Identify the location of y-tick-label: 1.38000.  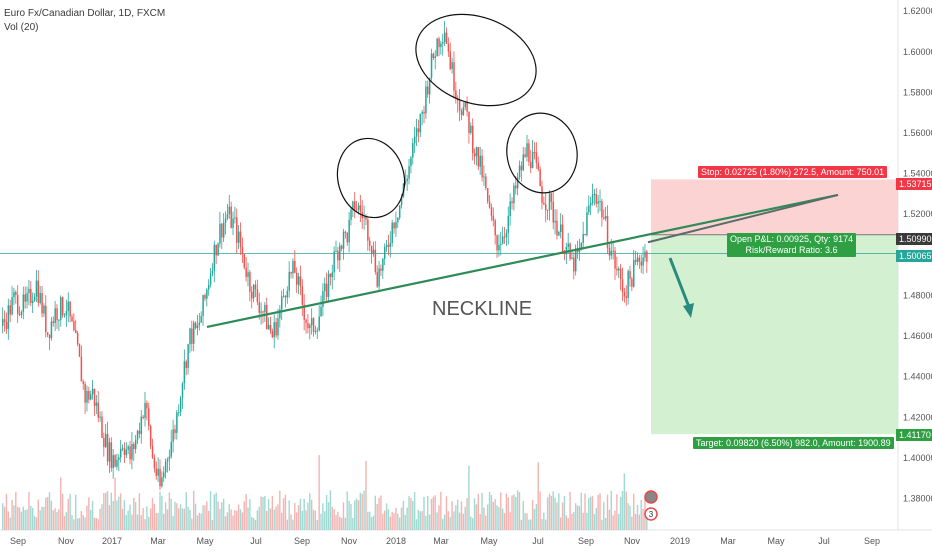
(917, 499).